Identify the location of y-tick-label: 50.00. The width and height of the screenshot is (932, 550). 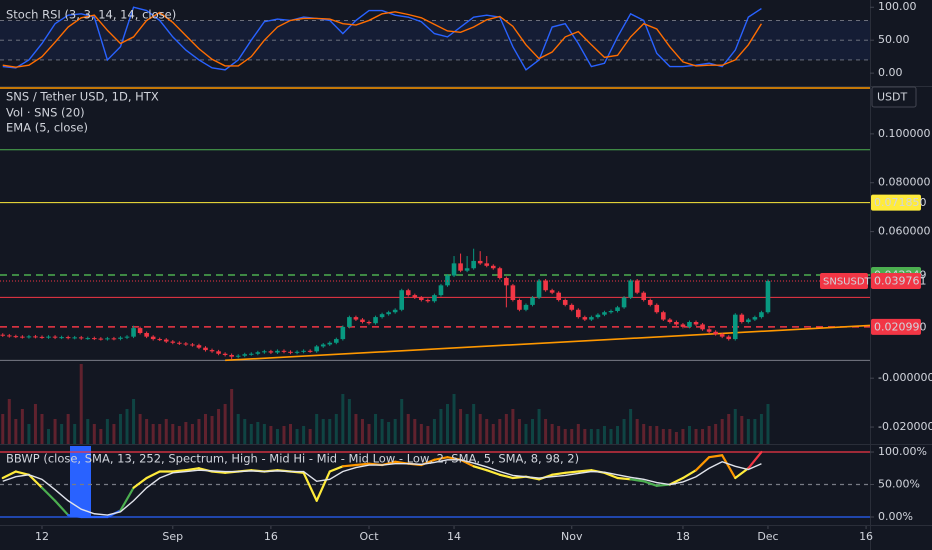
(894, 39).